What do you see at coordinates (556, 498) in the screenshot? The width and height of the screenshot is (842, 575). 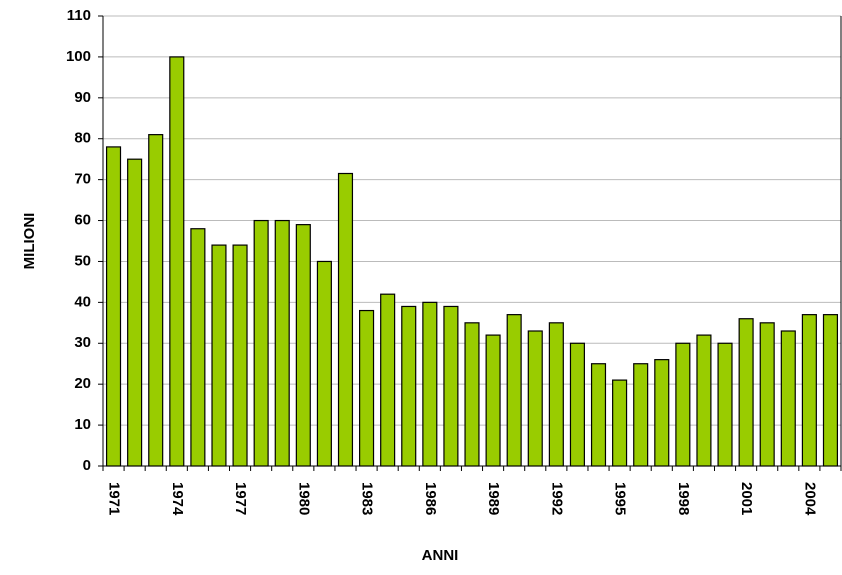 I see `x-tick-label: 1992` at bounding box center [556, 498].